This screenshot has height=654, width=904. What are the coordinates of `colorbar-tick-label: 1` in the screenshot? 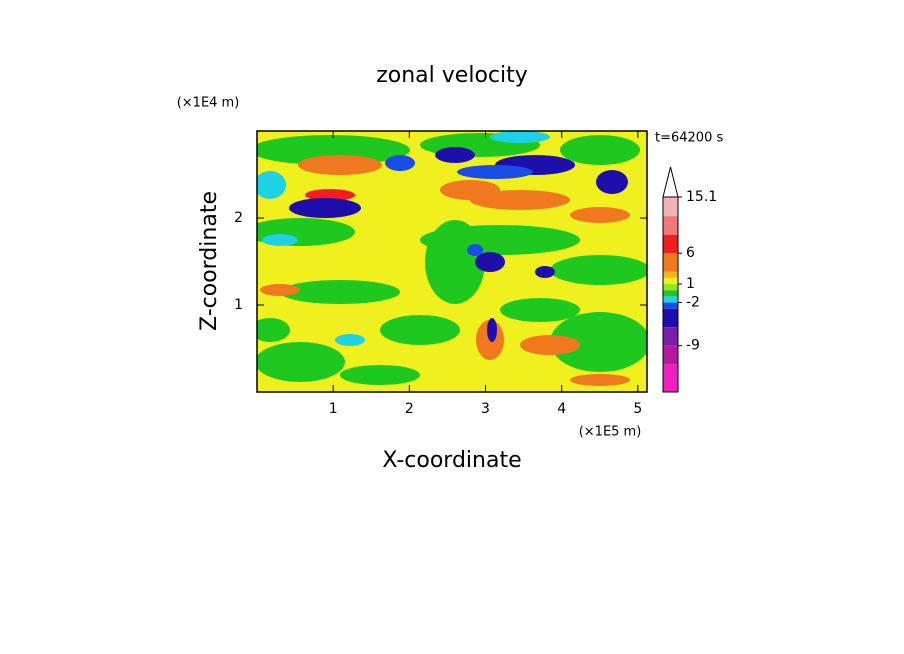 It's located at (690, 284).